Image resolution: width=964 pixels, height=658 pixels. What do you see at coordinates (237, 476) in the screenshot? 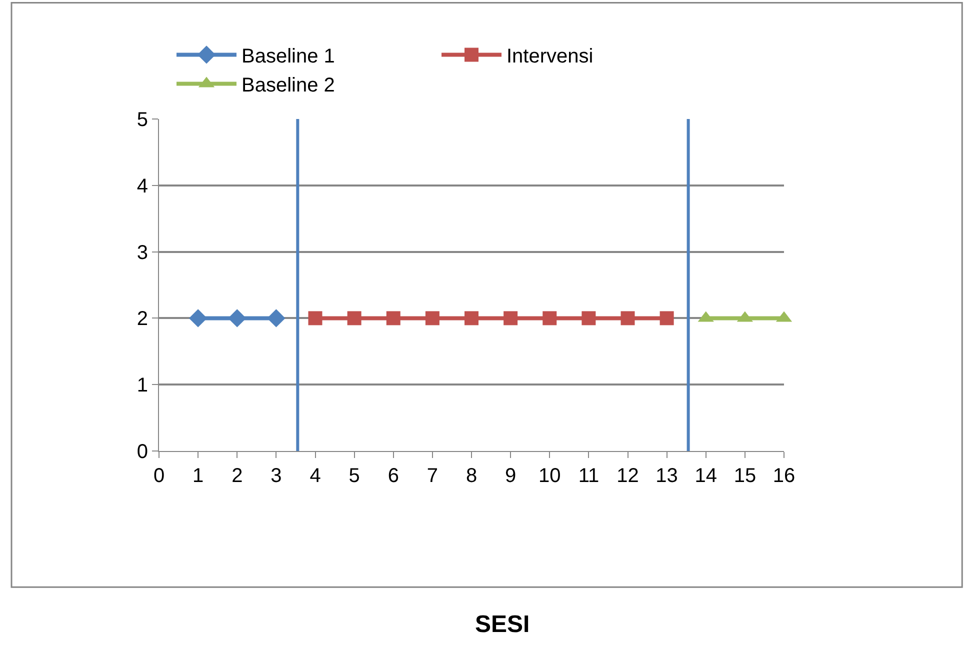
I see `x-tick-label: 2` at bounding box center [237, 476].